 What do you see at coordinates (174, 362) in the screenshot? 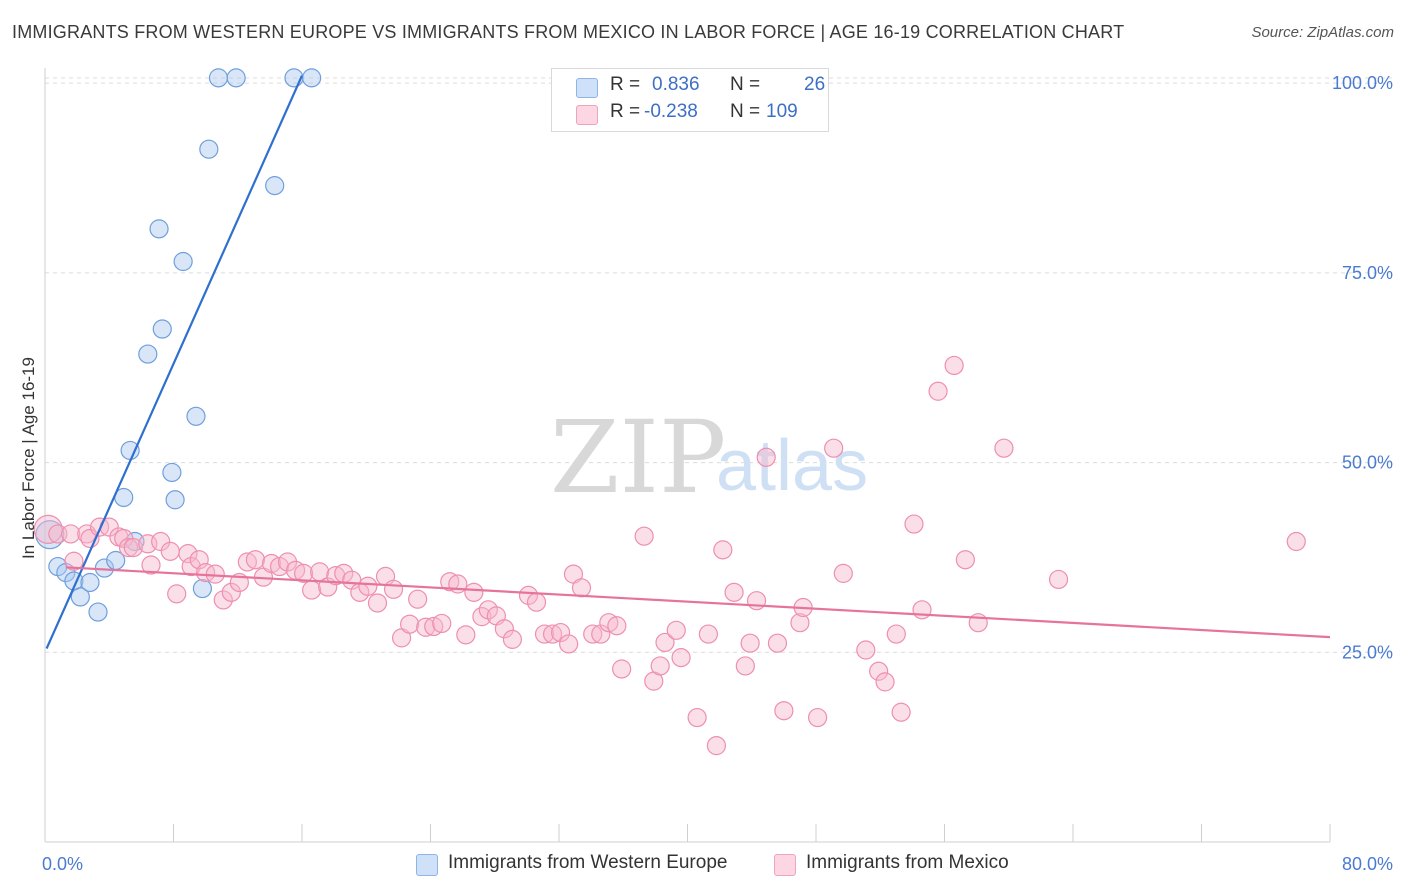
I see `trend-line-western-europe` at bounding box center [174, 362].